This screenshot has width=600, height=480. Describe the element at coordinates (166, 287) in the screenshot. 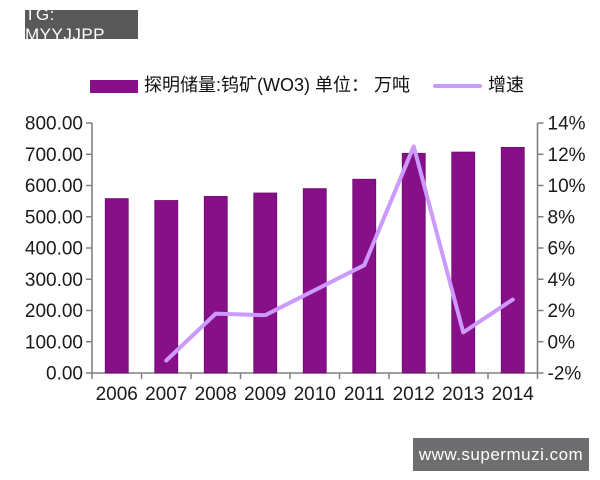

I see `bar-2007` at that location.